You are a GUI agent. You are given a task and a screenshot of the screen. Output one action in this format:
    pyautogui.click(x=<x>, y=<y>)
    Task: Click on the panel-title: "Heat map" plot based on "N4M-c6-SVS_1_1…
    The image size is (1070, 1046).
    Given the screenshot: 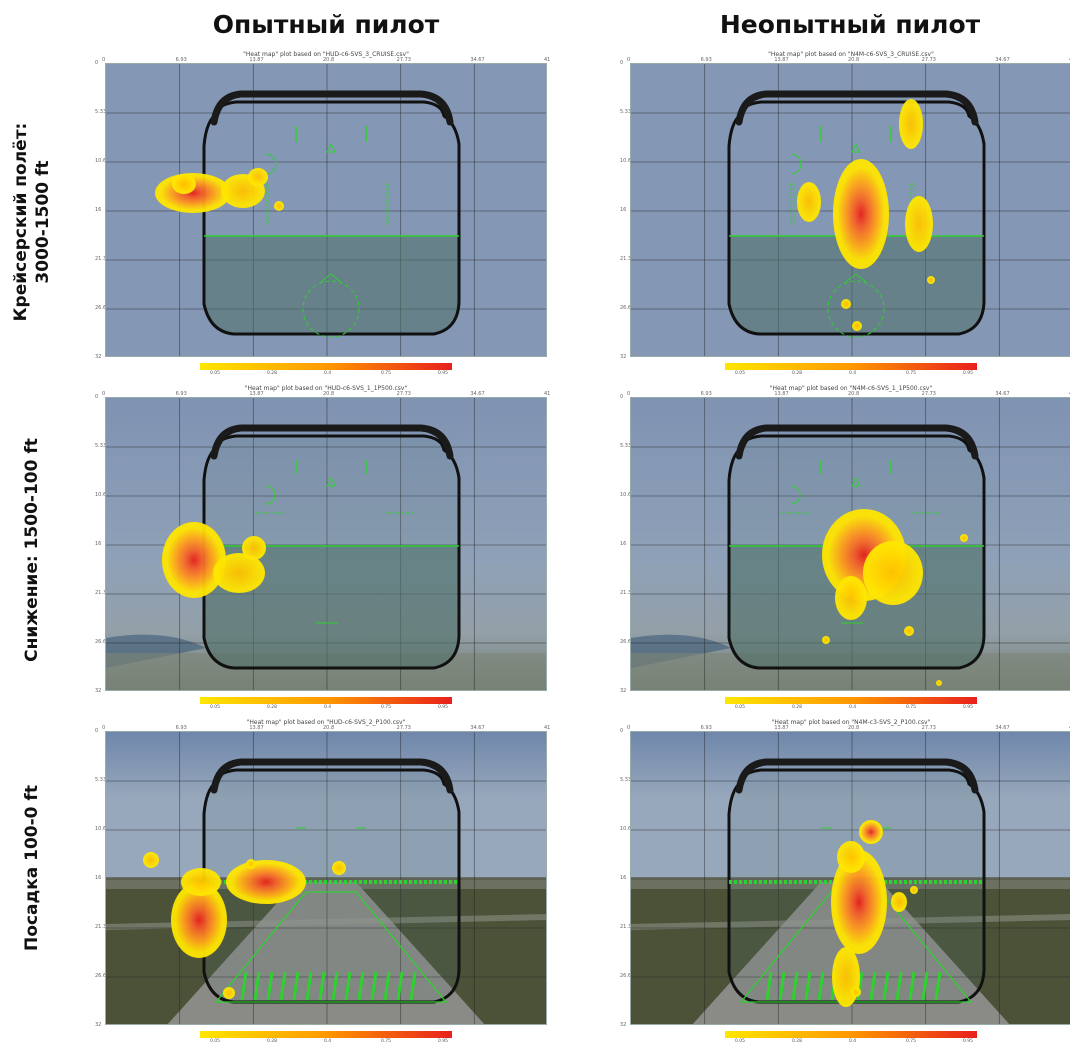 What is the action you would take?
    pyautogui.click(x=851, y=388)
    